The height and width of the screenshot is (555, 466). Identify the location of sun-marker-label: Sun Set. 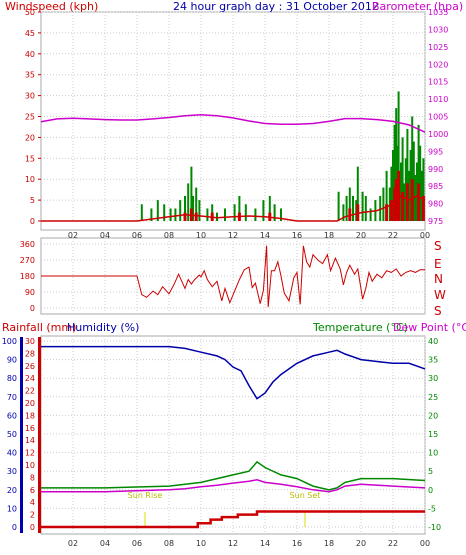
(305, 495).